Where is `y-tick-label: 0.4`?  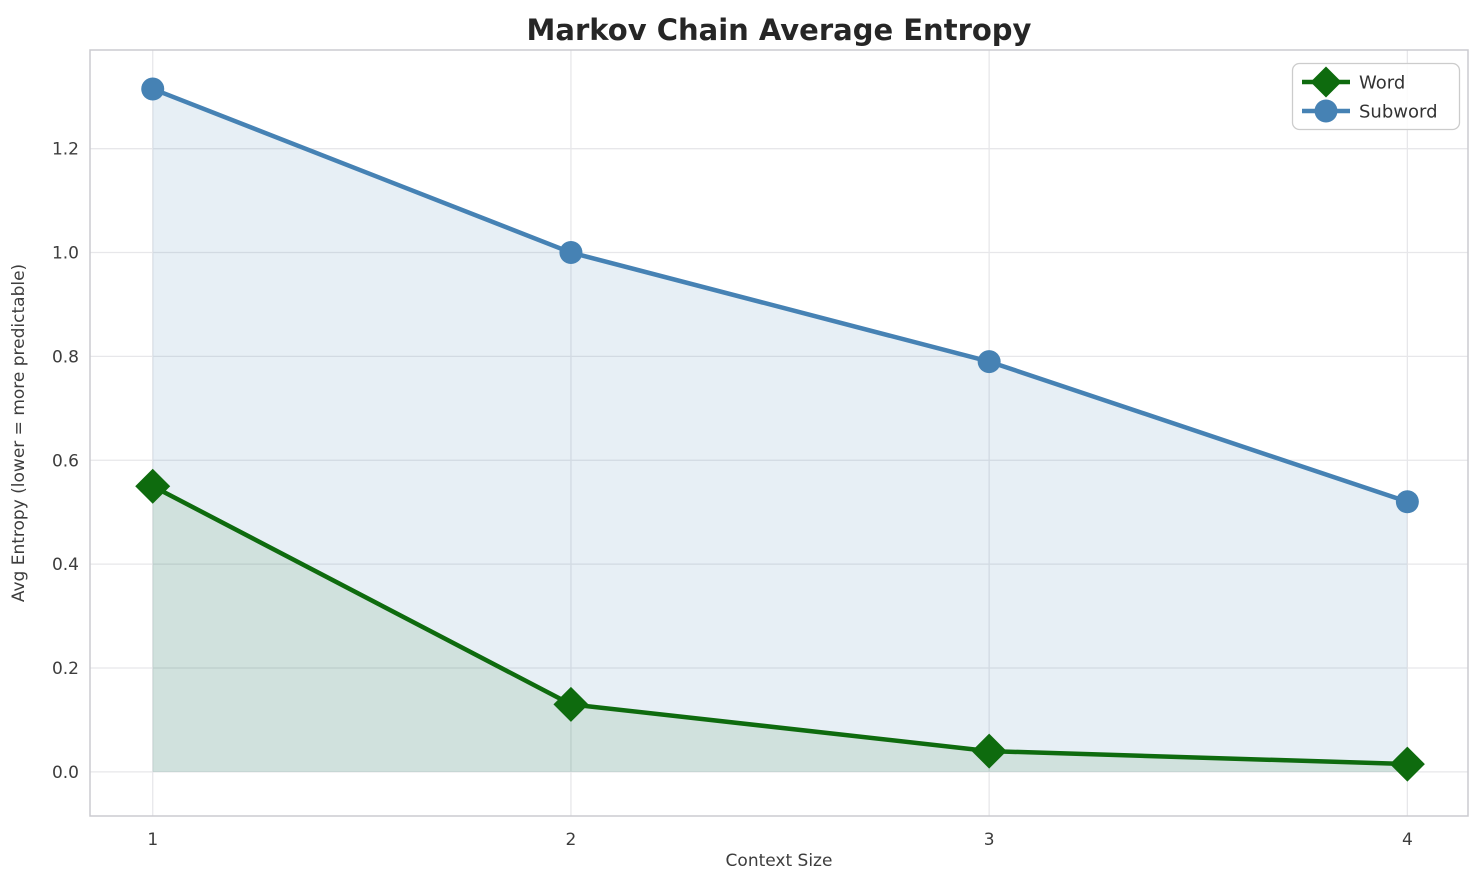
y-tick-label: 0.4 is located at coordinates (65, 565).